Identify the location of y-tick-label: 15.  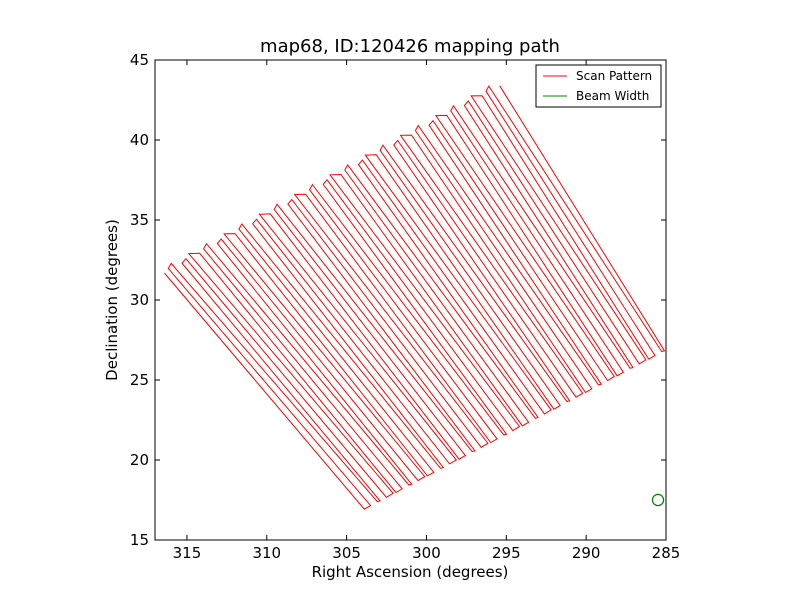
(139, 540).